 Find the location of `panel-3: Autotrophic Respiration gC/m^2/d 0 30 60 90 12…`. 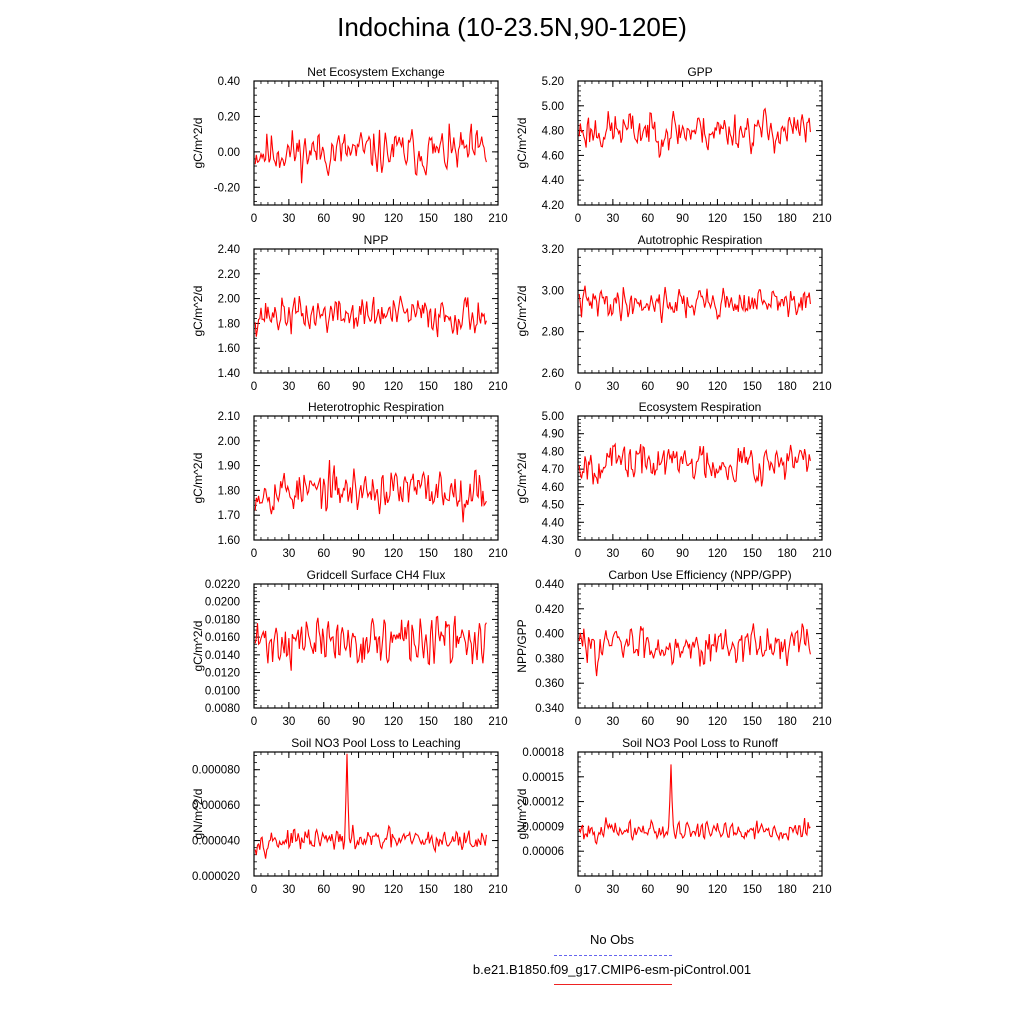

panel-3: Autotrophic Respiration gC/m^2/d 0 30 60 90 12… is located at coordinates (673, 313).